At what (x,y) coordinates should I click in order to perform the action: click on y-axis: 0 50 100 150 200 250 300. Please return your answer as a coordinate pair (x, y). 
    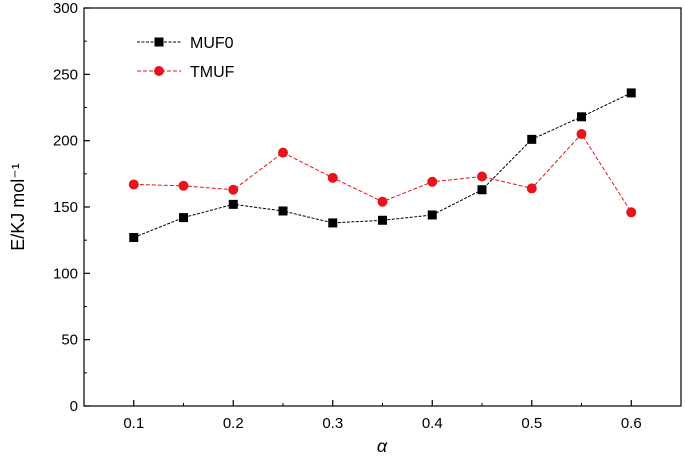
    Looking at the image, I should click on (71, 207).